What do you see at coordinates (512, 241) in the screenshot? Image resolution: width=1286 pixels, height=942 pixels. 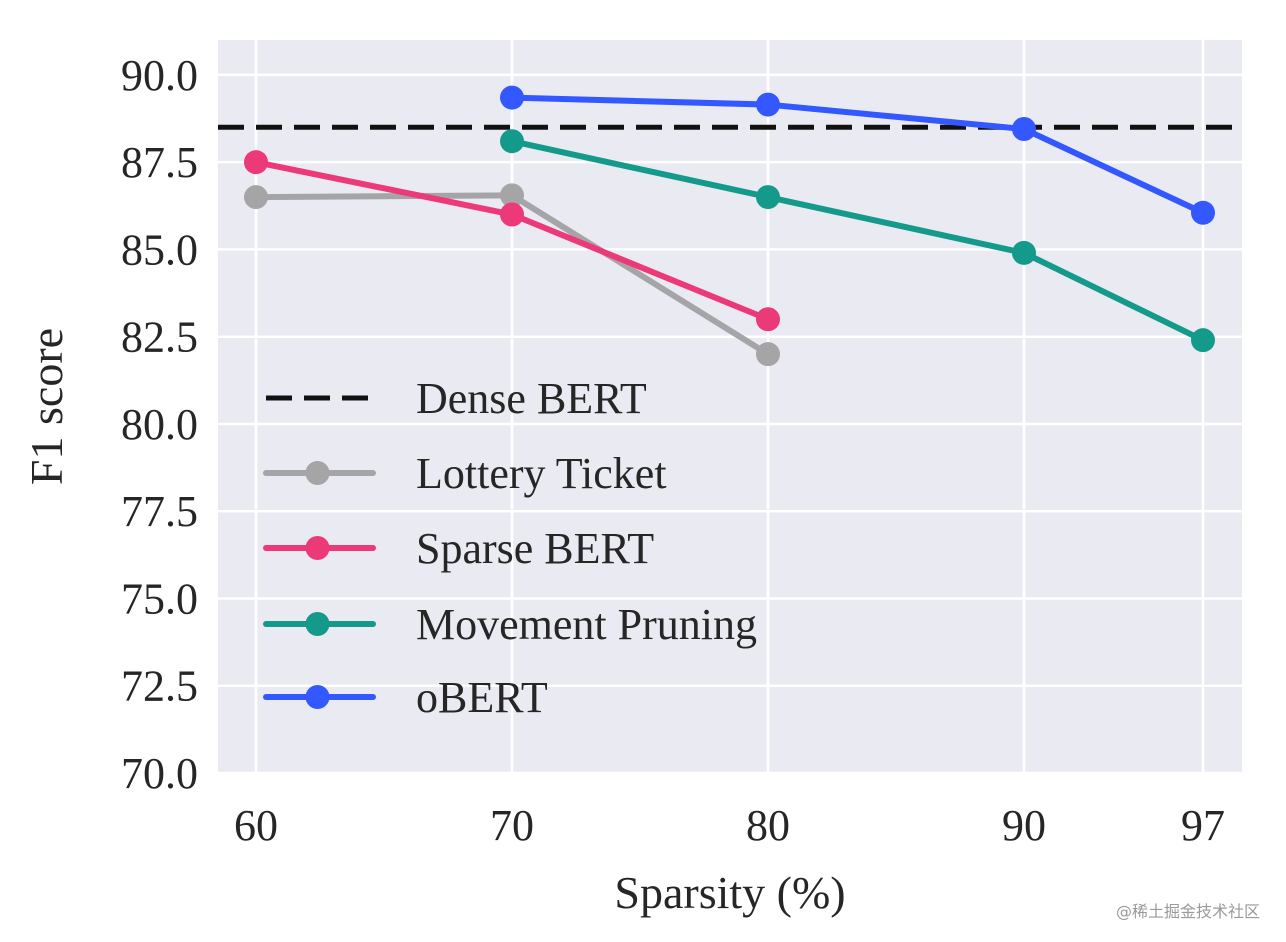 I see `series-sparse-bert` at bounding box center [512, 241].